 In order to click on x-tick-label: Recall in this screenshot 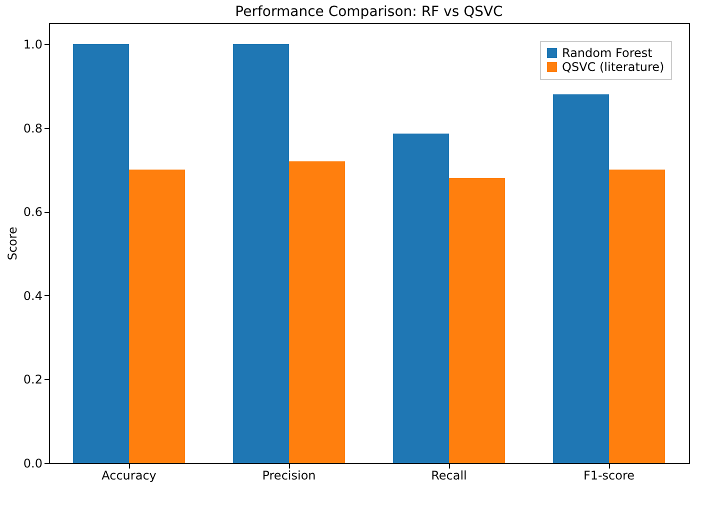, I will do `click(449, 475)`.